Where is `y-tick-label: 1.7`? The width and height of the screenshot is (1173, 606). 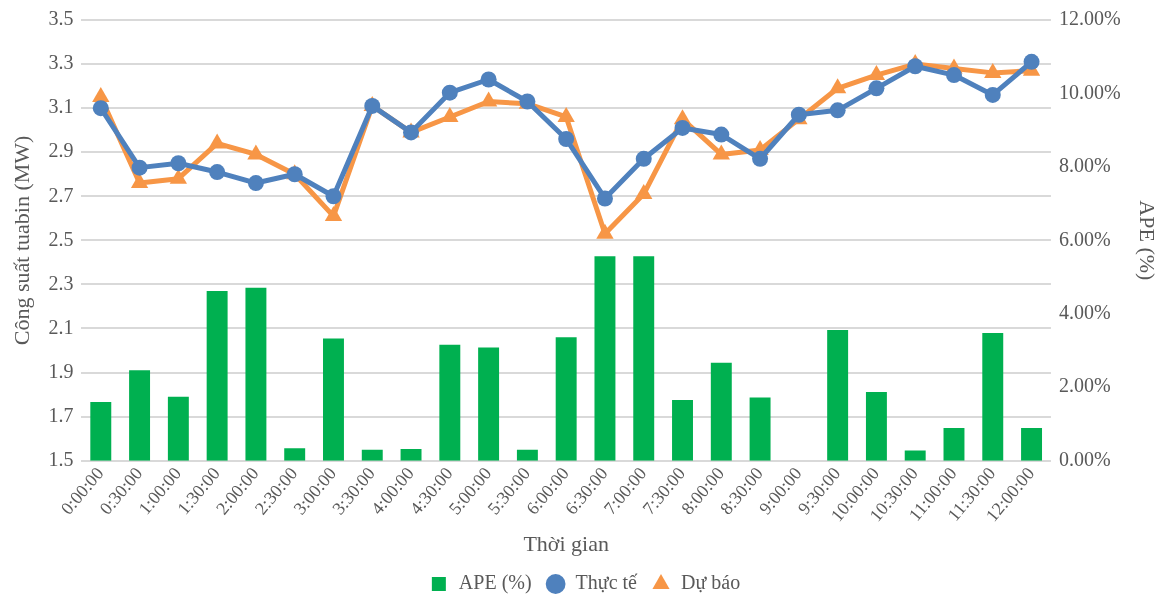 y-tick-label: 1.7 is located at coordinates (61, 414).